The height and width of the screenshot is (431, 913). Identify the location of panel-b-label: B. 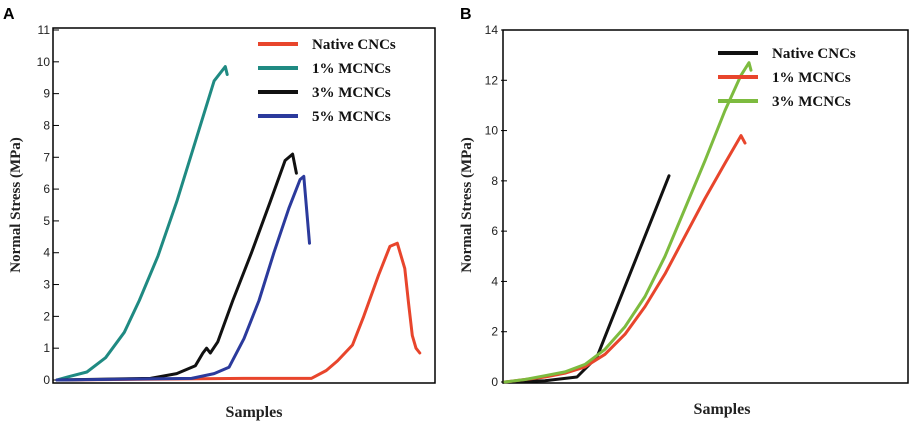
(466, 14).